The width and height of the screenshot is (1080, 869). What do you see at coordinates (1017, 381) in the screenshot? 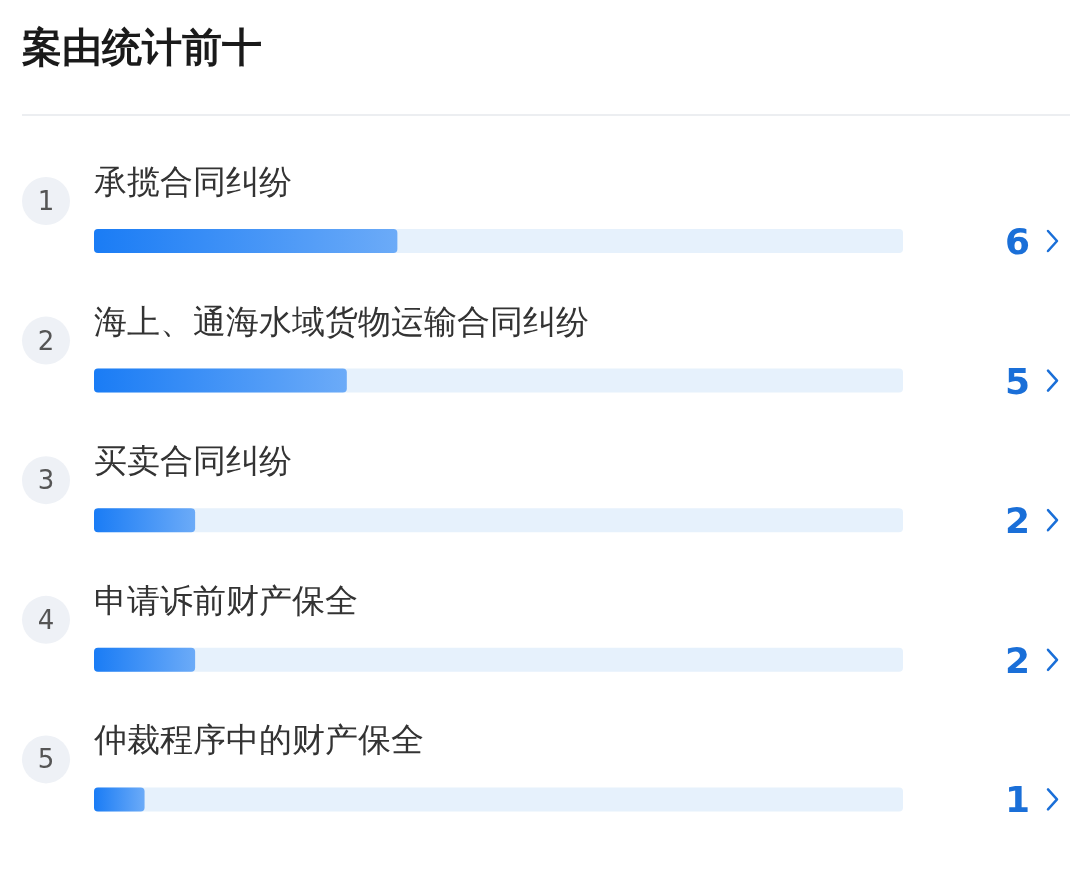
I see `data-label: 5` at bounding box center [1017, 381].